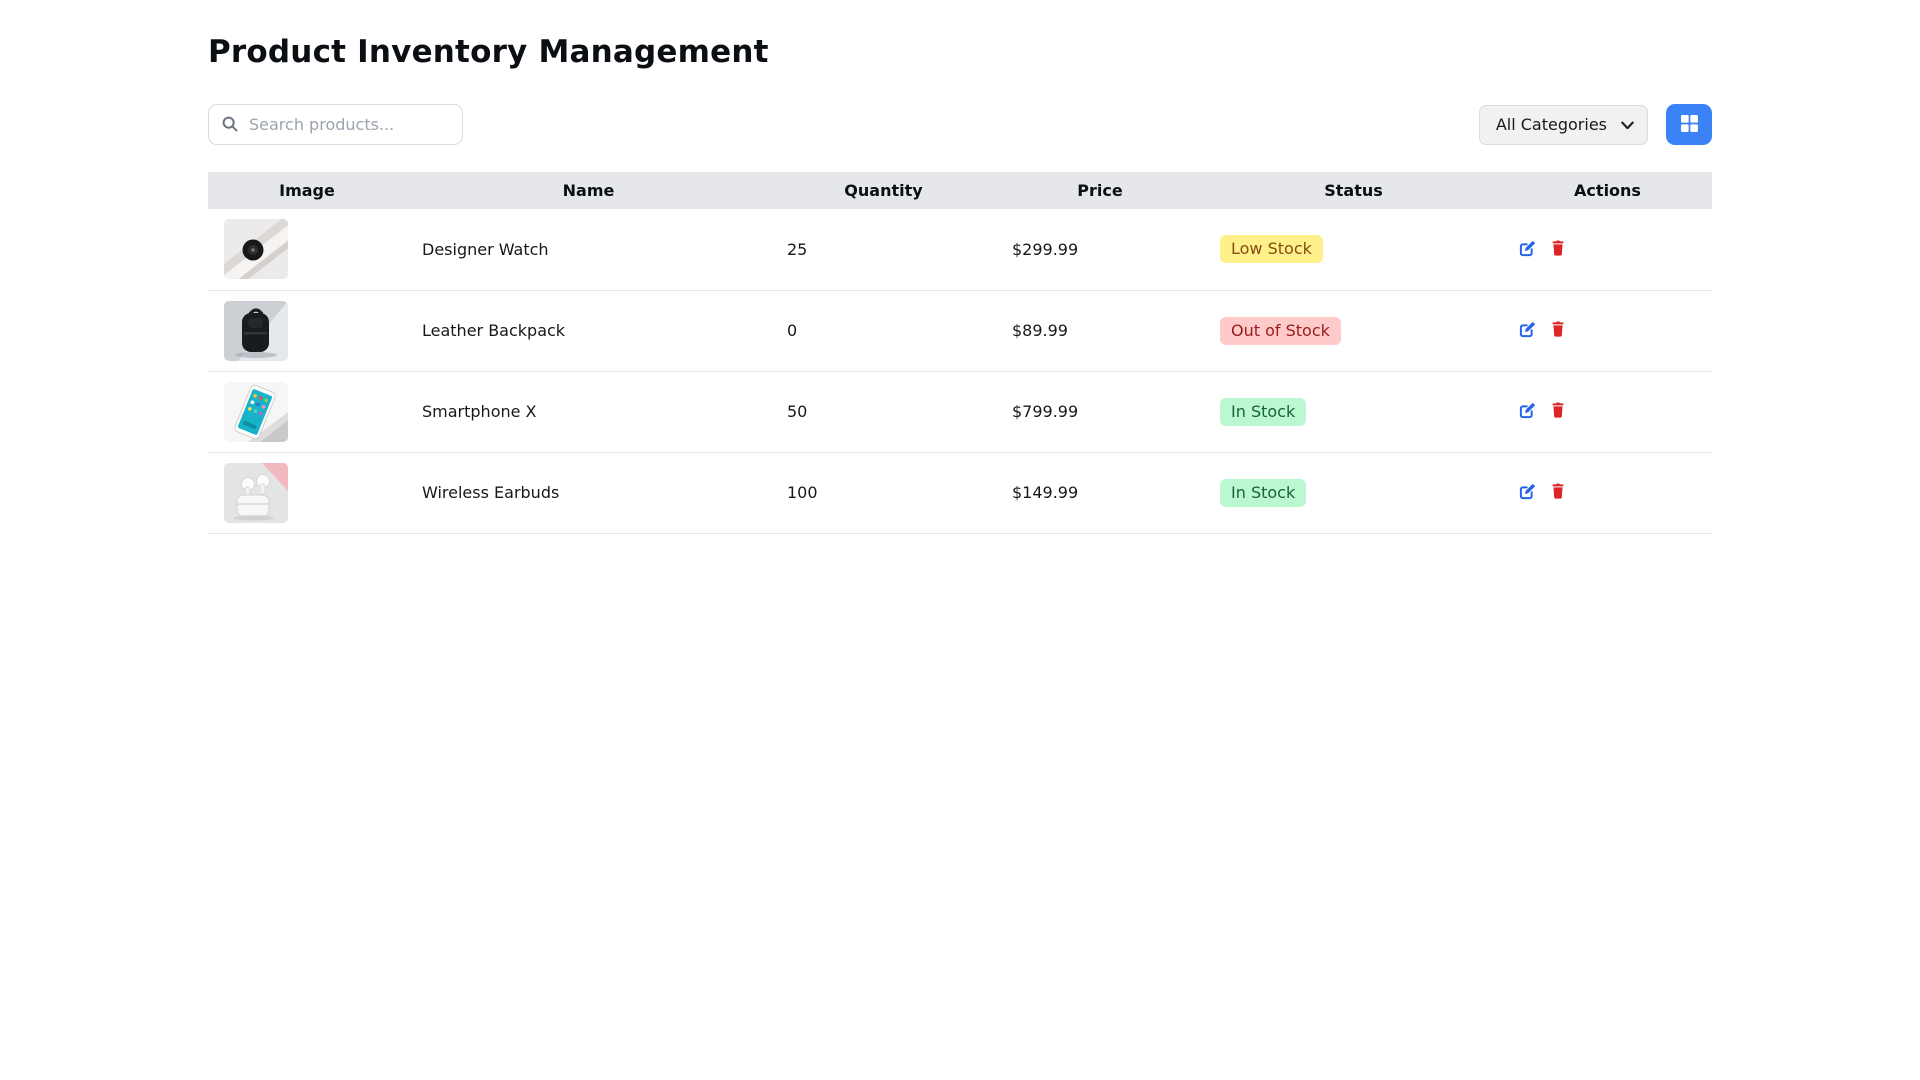  What do you see at coordinates (1100, 190) in the screenshot?
I see `column-header-price: Price` at bounding box center [1100, 190].